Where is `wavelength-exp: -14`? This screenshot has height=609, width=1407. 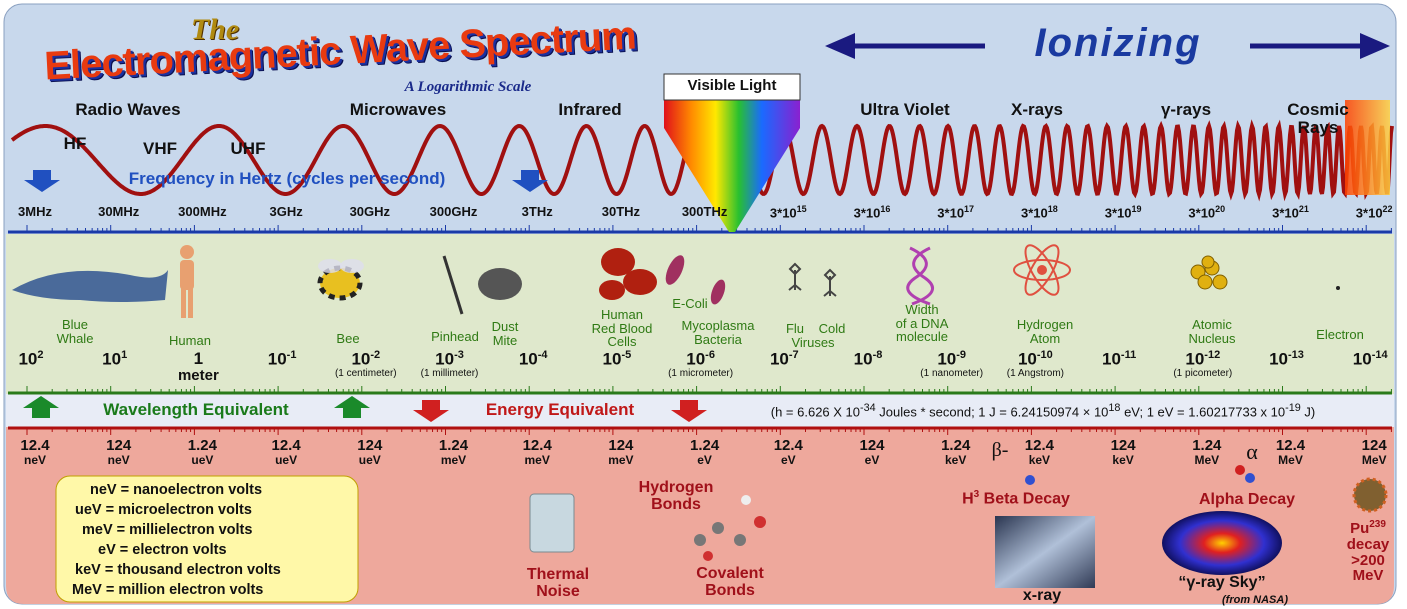 wavelength-exp: -14 is located at coordinates (1379, 355).